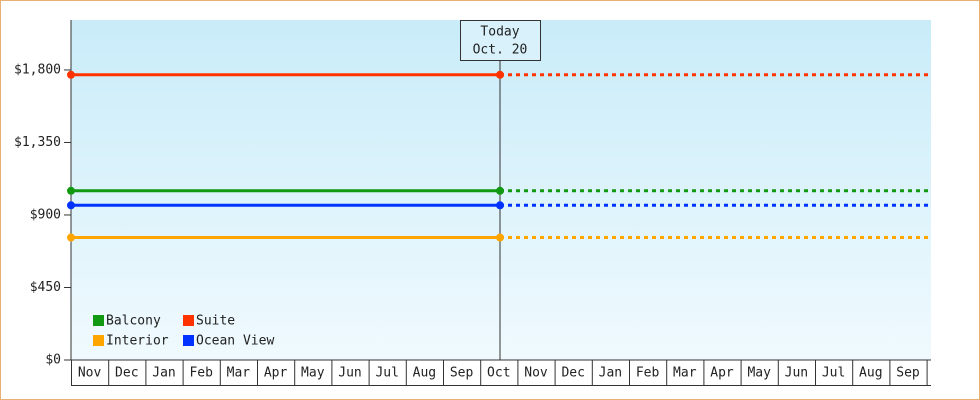 The width and height of the screenshot is (980, 400). What do you see at coordinates (37, 142) in the screenshot?
I see `y-tick-label: $1,350` at bounding box center [37, 142].